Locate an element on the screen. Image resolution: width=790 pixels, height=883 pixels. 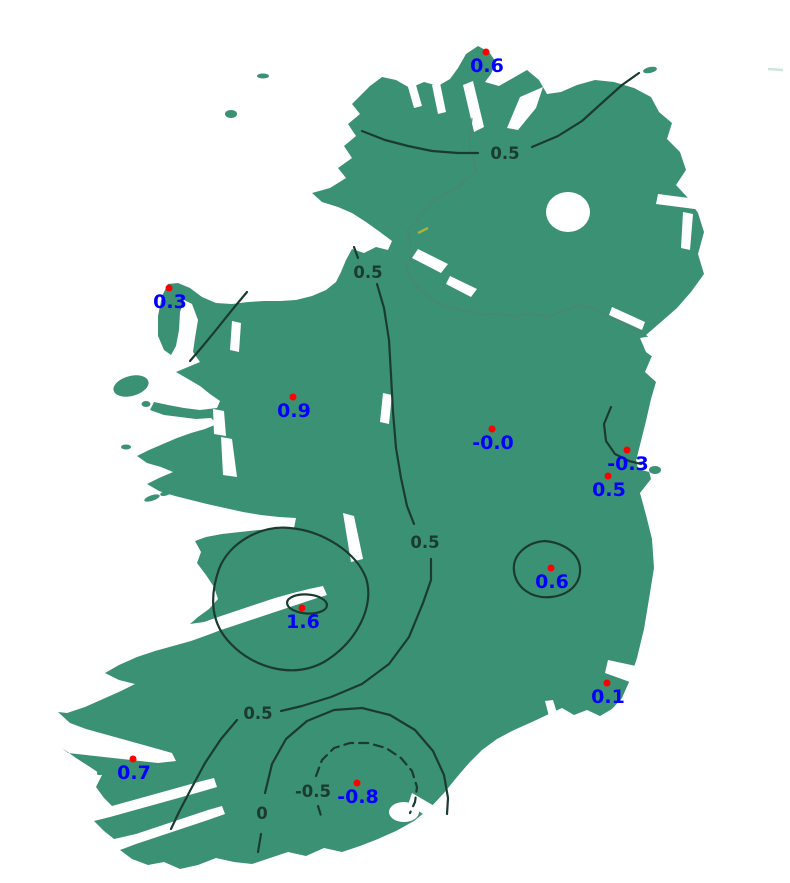
weather-station: -0.8 is located at coordinates (358, 793).